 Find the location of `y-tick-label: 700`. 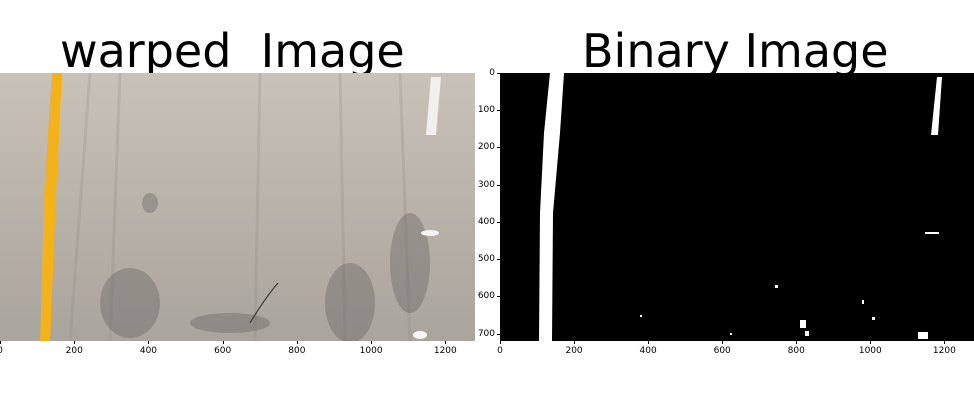

y-tick-label: 700 is located at coordinates (486, 333).